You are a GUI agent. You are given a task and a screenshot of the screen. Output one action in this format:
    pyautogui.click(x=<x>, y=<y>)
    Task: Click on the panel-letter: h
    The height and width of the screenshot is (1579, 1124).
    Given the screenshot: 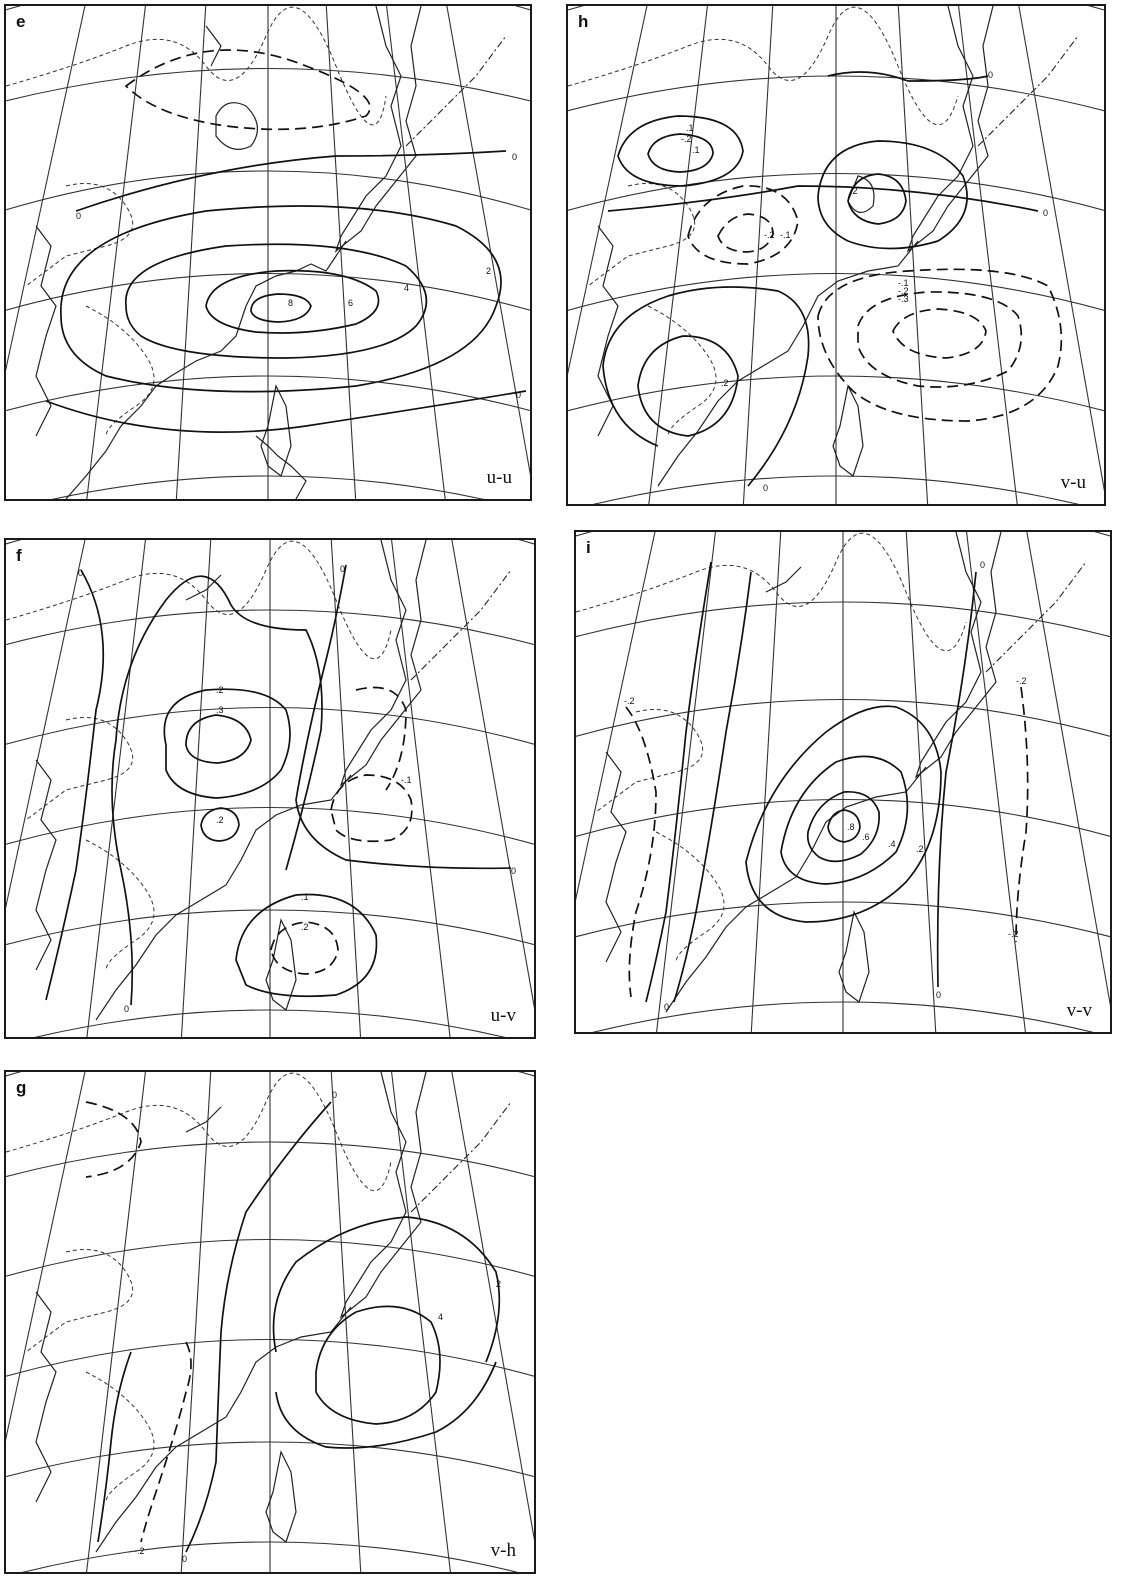 What is the action you would take?
    pyautogui.click(x=583, y=21)
    